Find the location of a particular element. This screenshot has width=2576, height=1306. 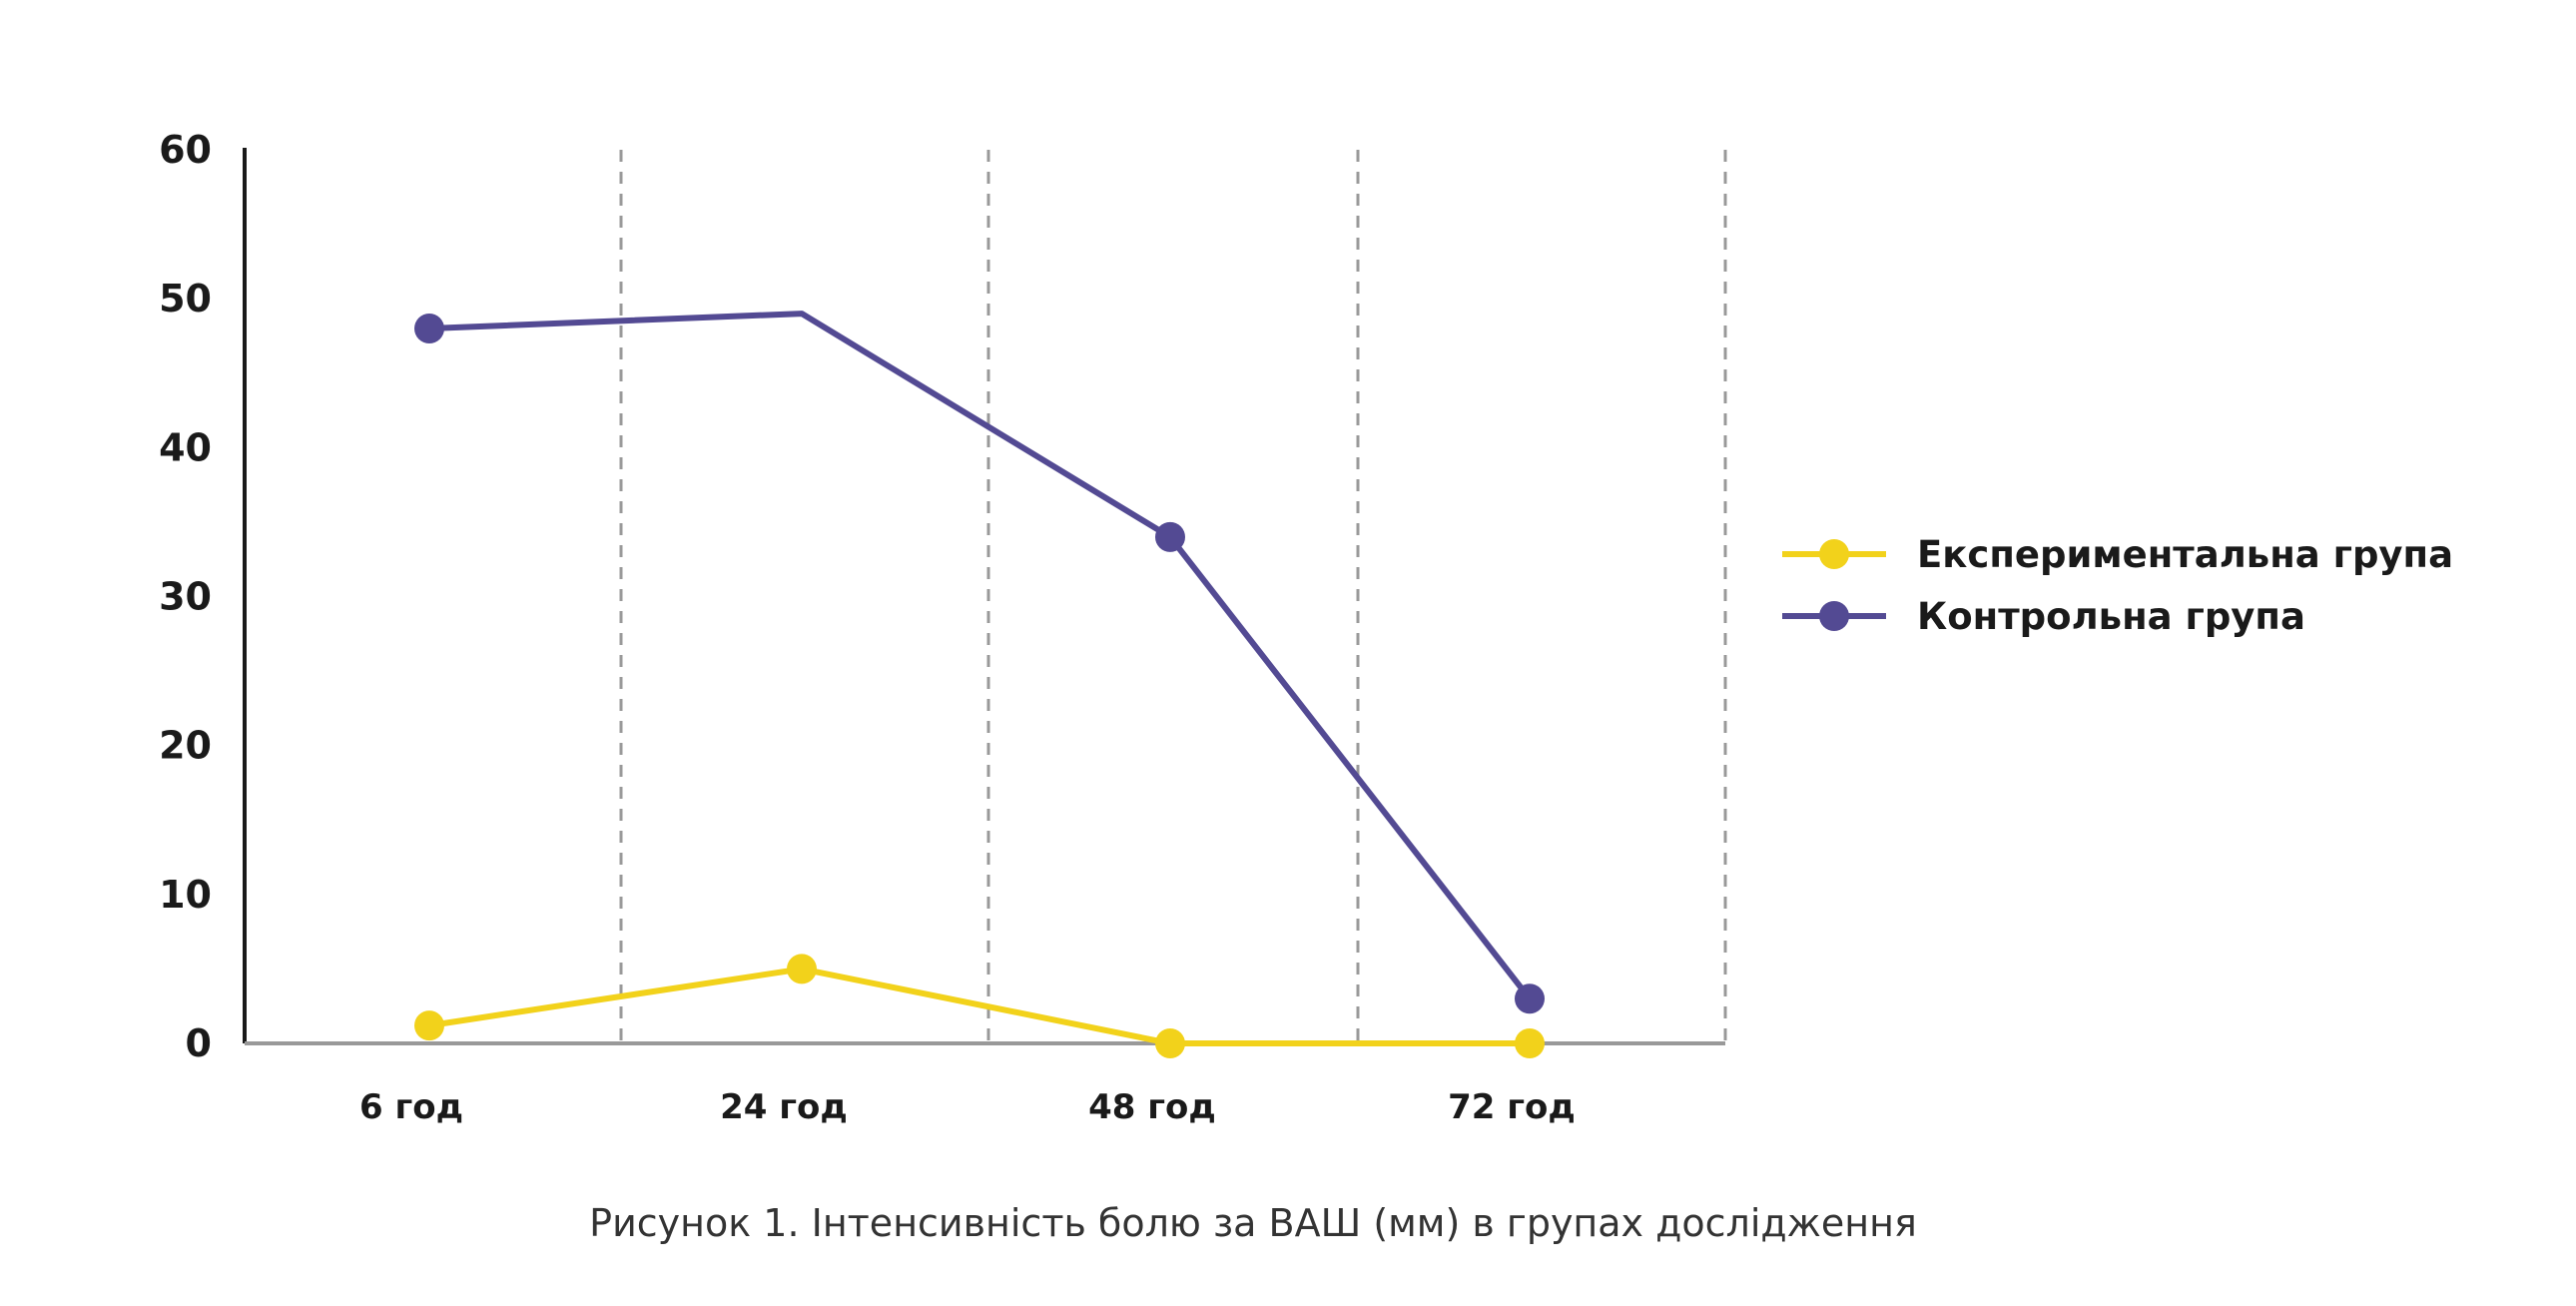

y-tick-label: 10 is located at coordinates (185, 895).